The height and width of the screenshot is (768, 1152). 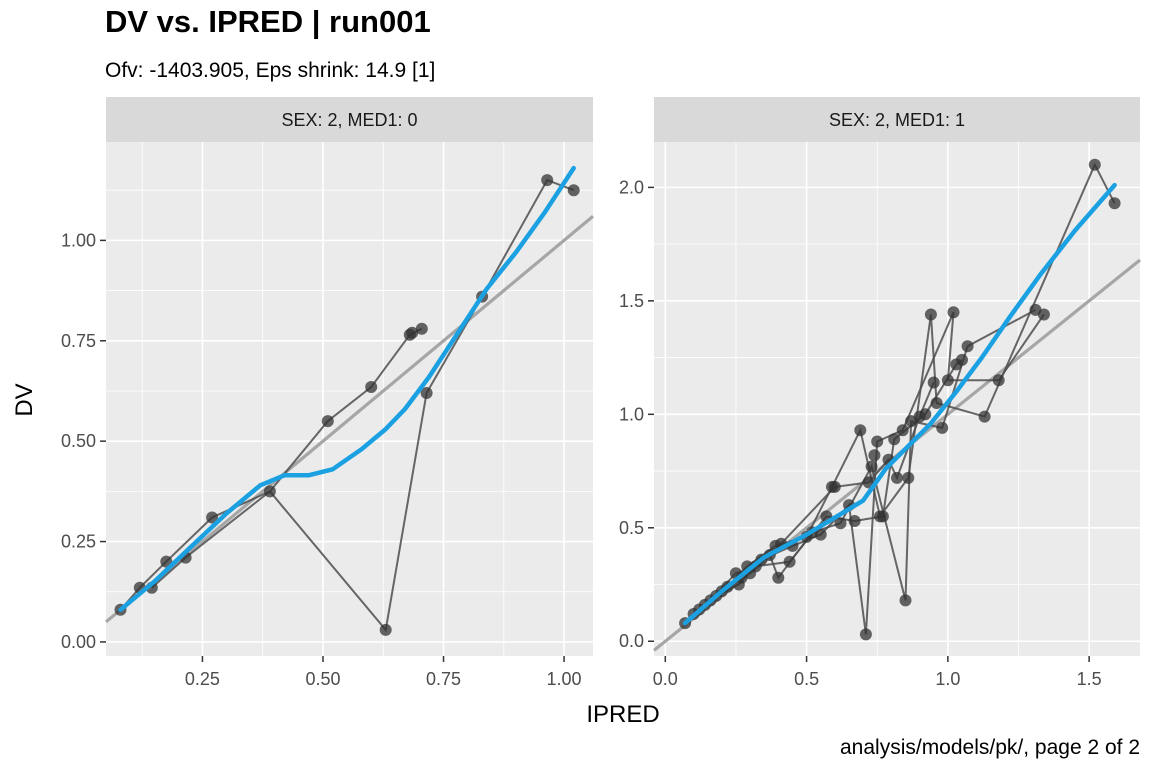 What do you see at coordinates (806, 679) in the screenshot?
I see `x-tick-label-right: 0.5` at bounding box center [806, 679].